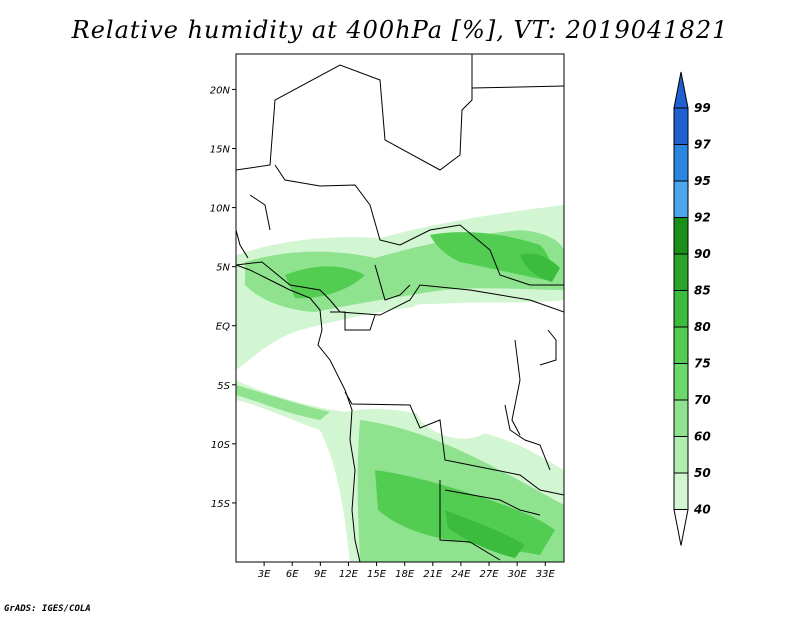 The image size is (800, 618). Describe the element at coordinates (518, 574) in the screenshot. I see `lon-tick-label: 30E` at that location.